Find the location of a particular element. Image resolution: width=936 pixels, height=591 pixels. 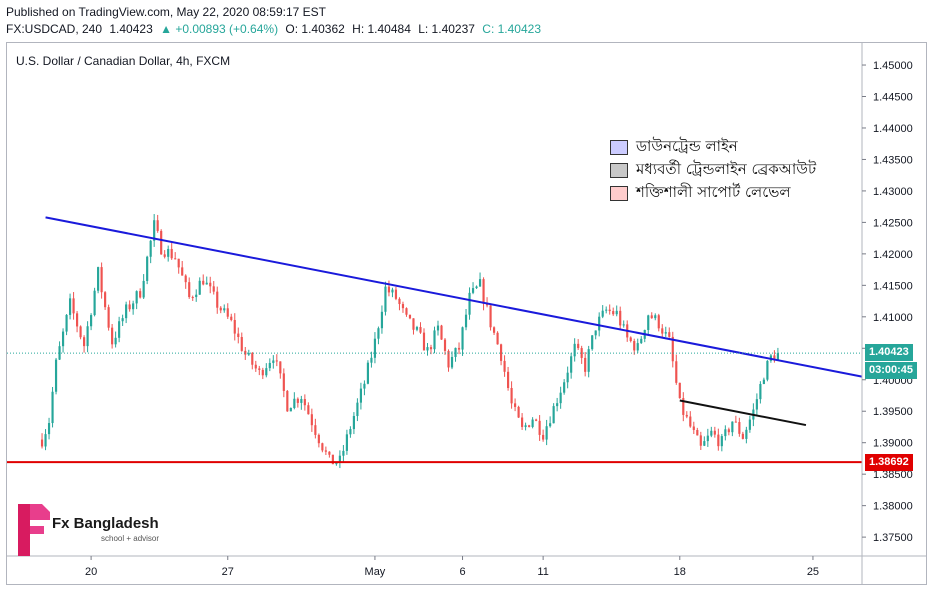

logo-tagline: school + advisor is located at coordinates (130, 538).